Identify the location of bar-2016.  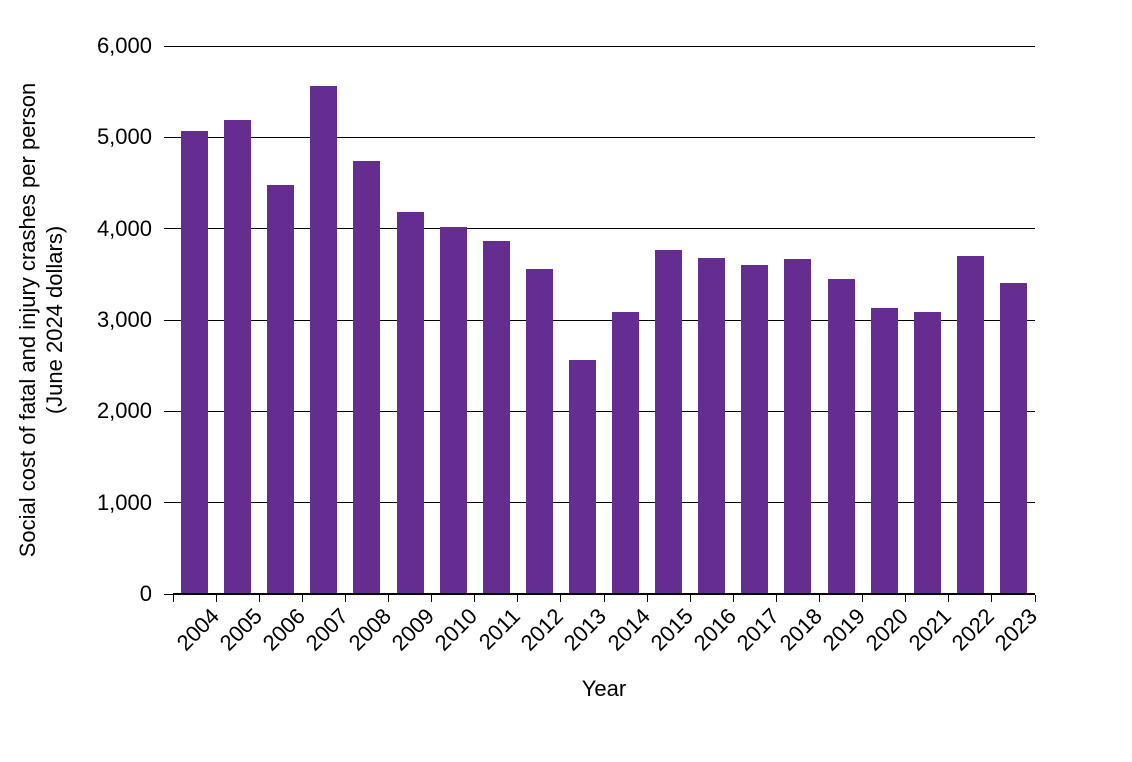
(712, 425).